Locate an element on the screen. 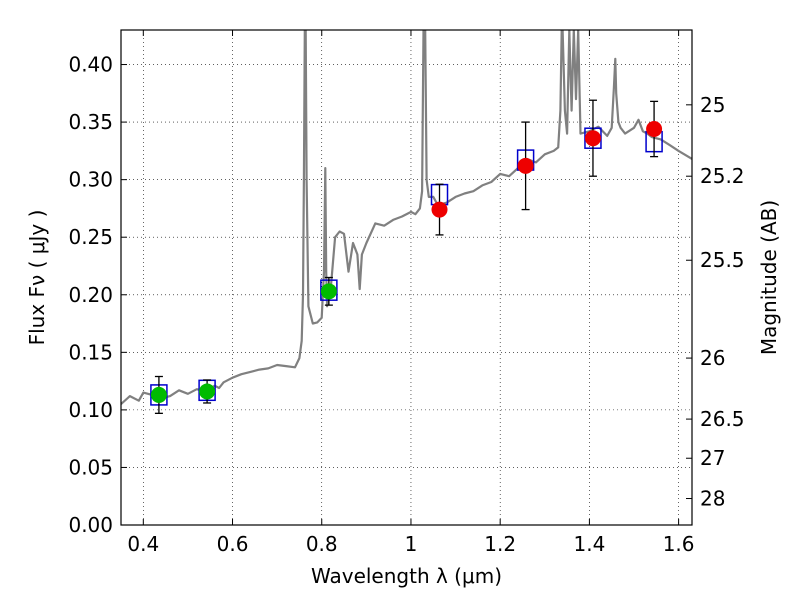  x-tick-label: 0.8 is located at coordinates (322, 544).